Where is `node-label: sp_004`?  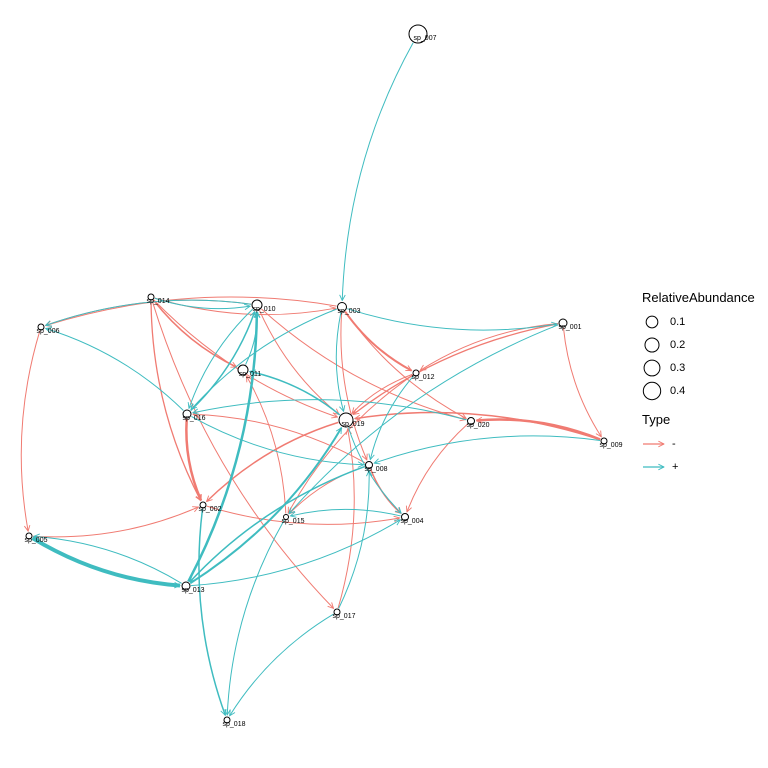 node-label: sp_004 is located at coordinates (412, 521).